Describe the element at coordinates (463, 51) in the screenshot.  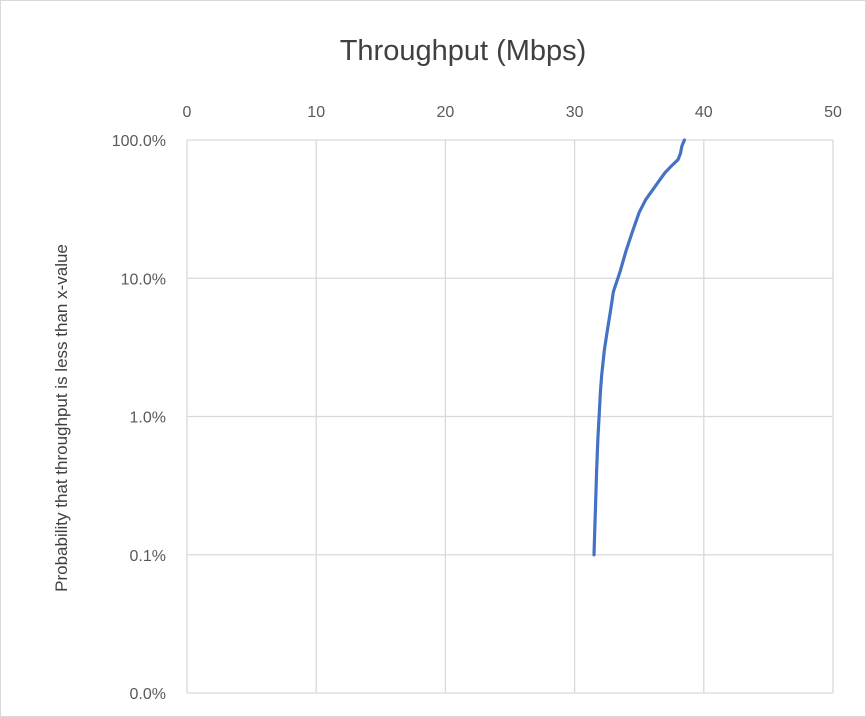
I see `chart-title: Throughput (Mbps)` at that location.